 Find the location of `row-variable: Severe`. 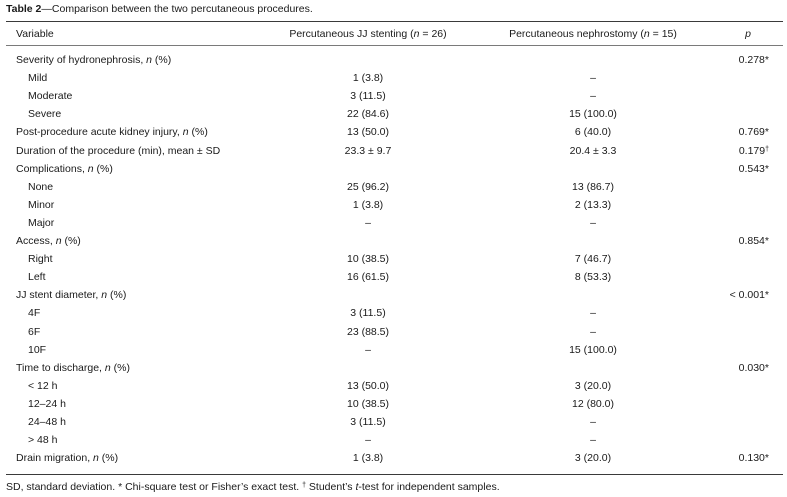

row-variable: Severe is located at coordinates (45, 114).